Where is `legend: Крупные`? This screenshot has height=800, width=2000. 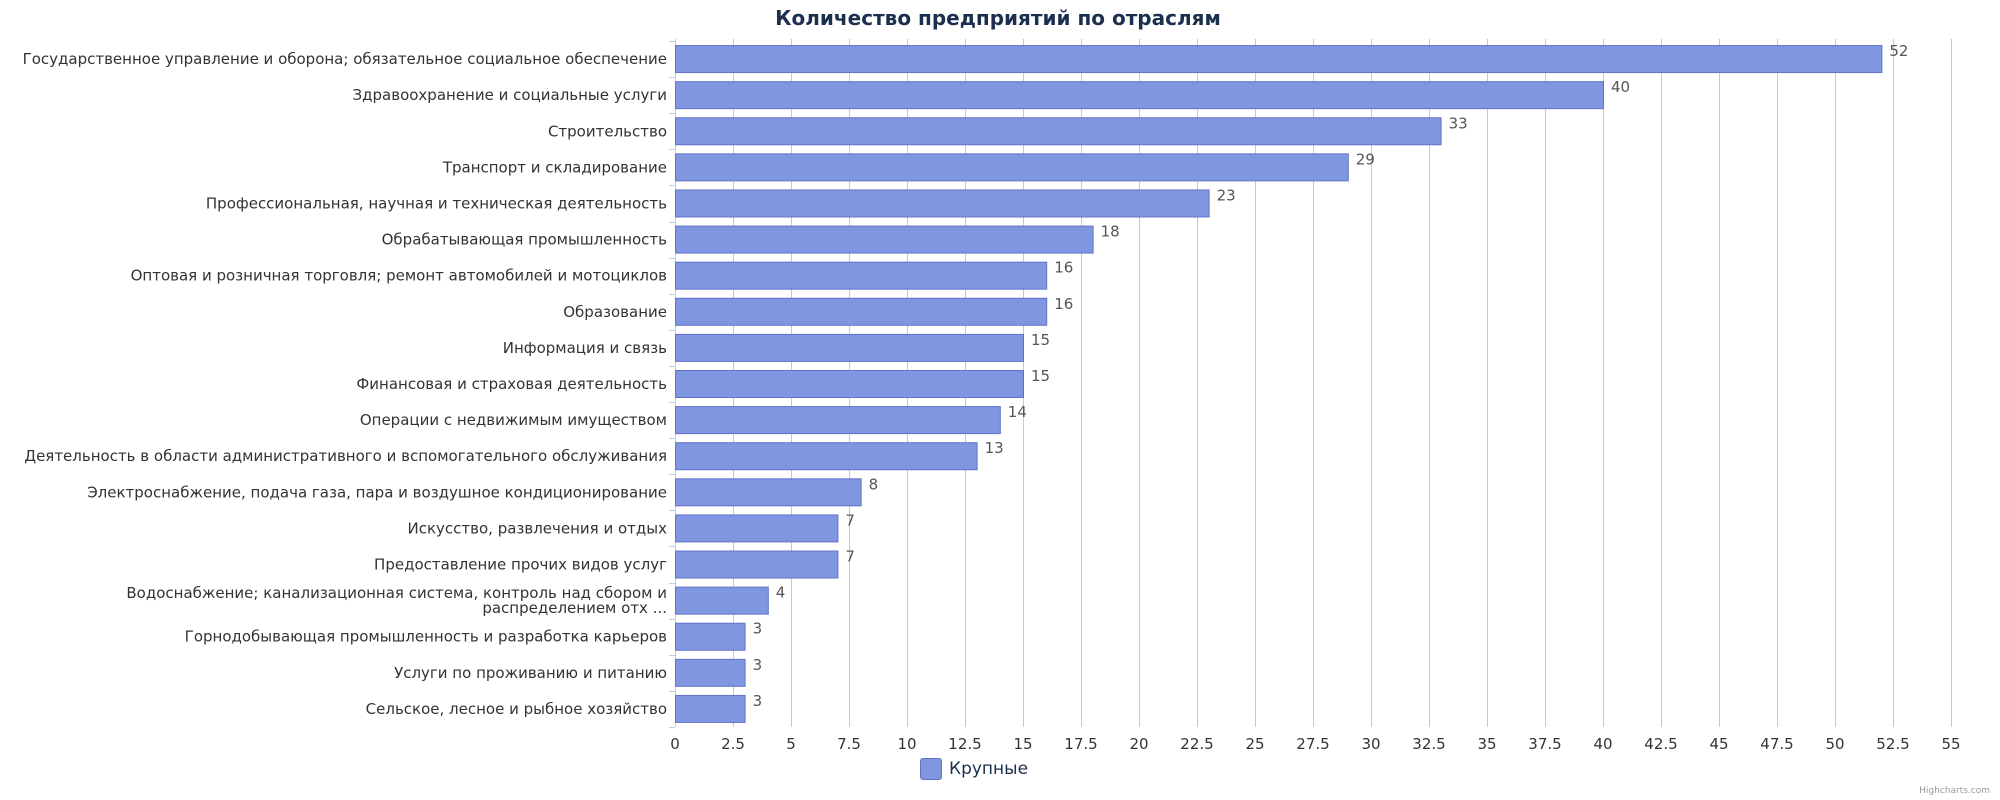 legend: Крупные is located at coordinates (974, 769).